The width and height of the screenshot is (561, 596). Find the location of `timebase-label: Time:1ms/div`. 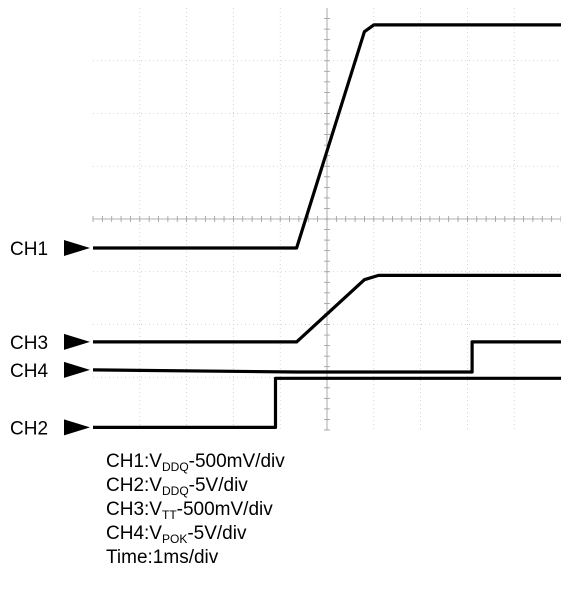

timebase-label: Time:1ms/div is located at coordinates (326, 558).